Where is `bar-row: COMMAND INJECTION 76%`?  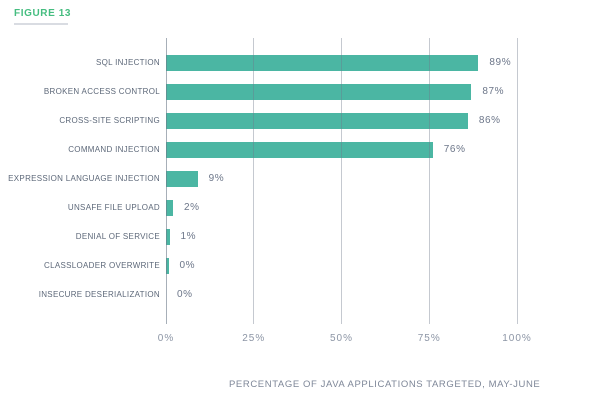
bar-row: COMMAND INJECTION 76% is located at coordinates (300, 149).